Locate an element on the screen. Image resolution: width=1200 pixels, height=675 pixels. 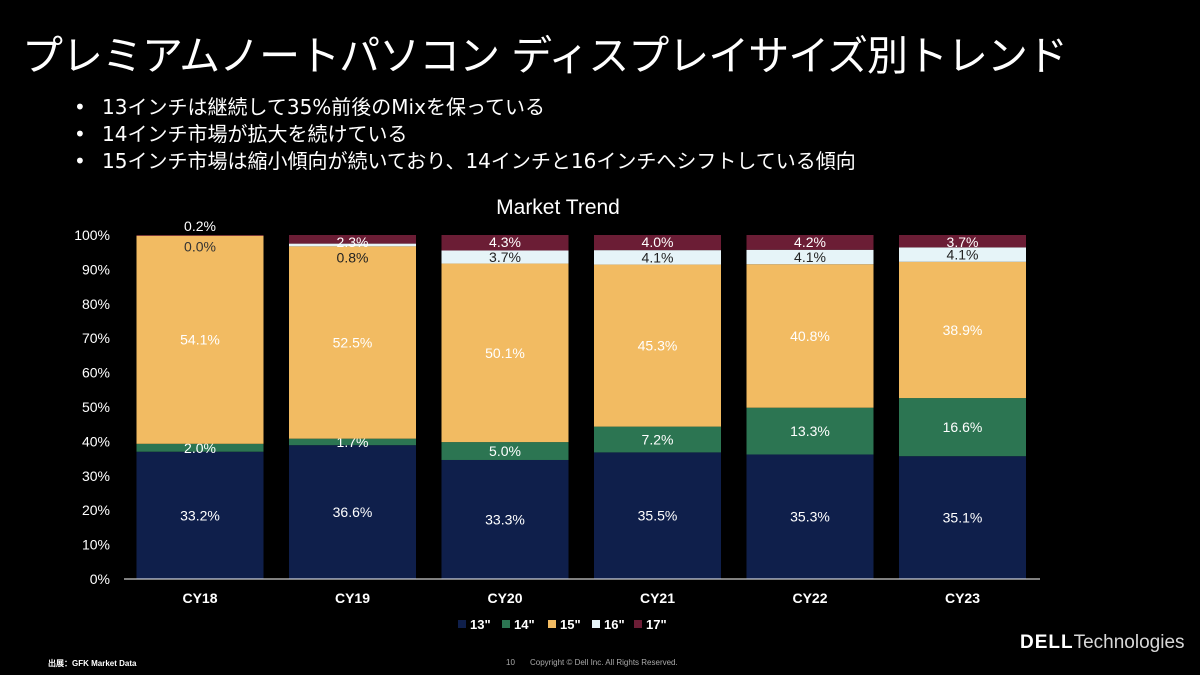
data-label: 0.8% is located at coordinates (353, 258).